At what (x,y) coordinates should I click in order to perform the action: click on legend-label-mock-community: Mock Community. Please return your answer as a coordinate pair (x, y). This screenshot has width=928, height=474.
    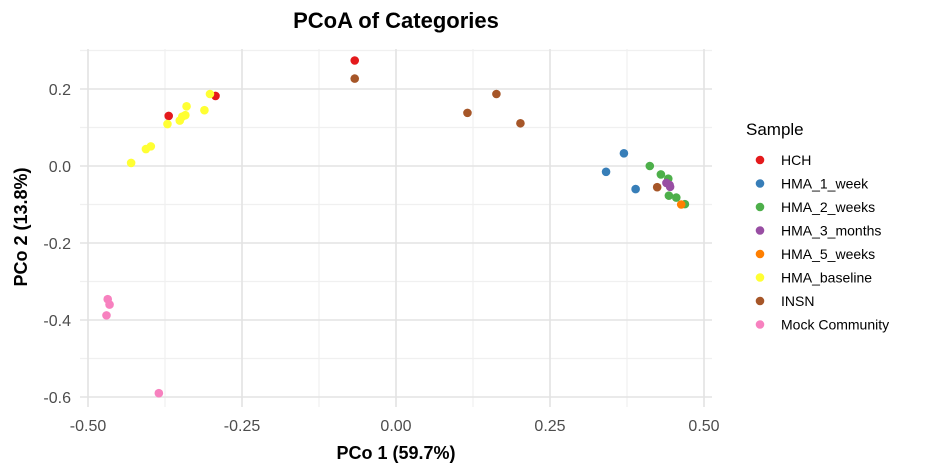
    Looking at the image, I should click on (835, 325).